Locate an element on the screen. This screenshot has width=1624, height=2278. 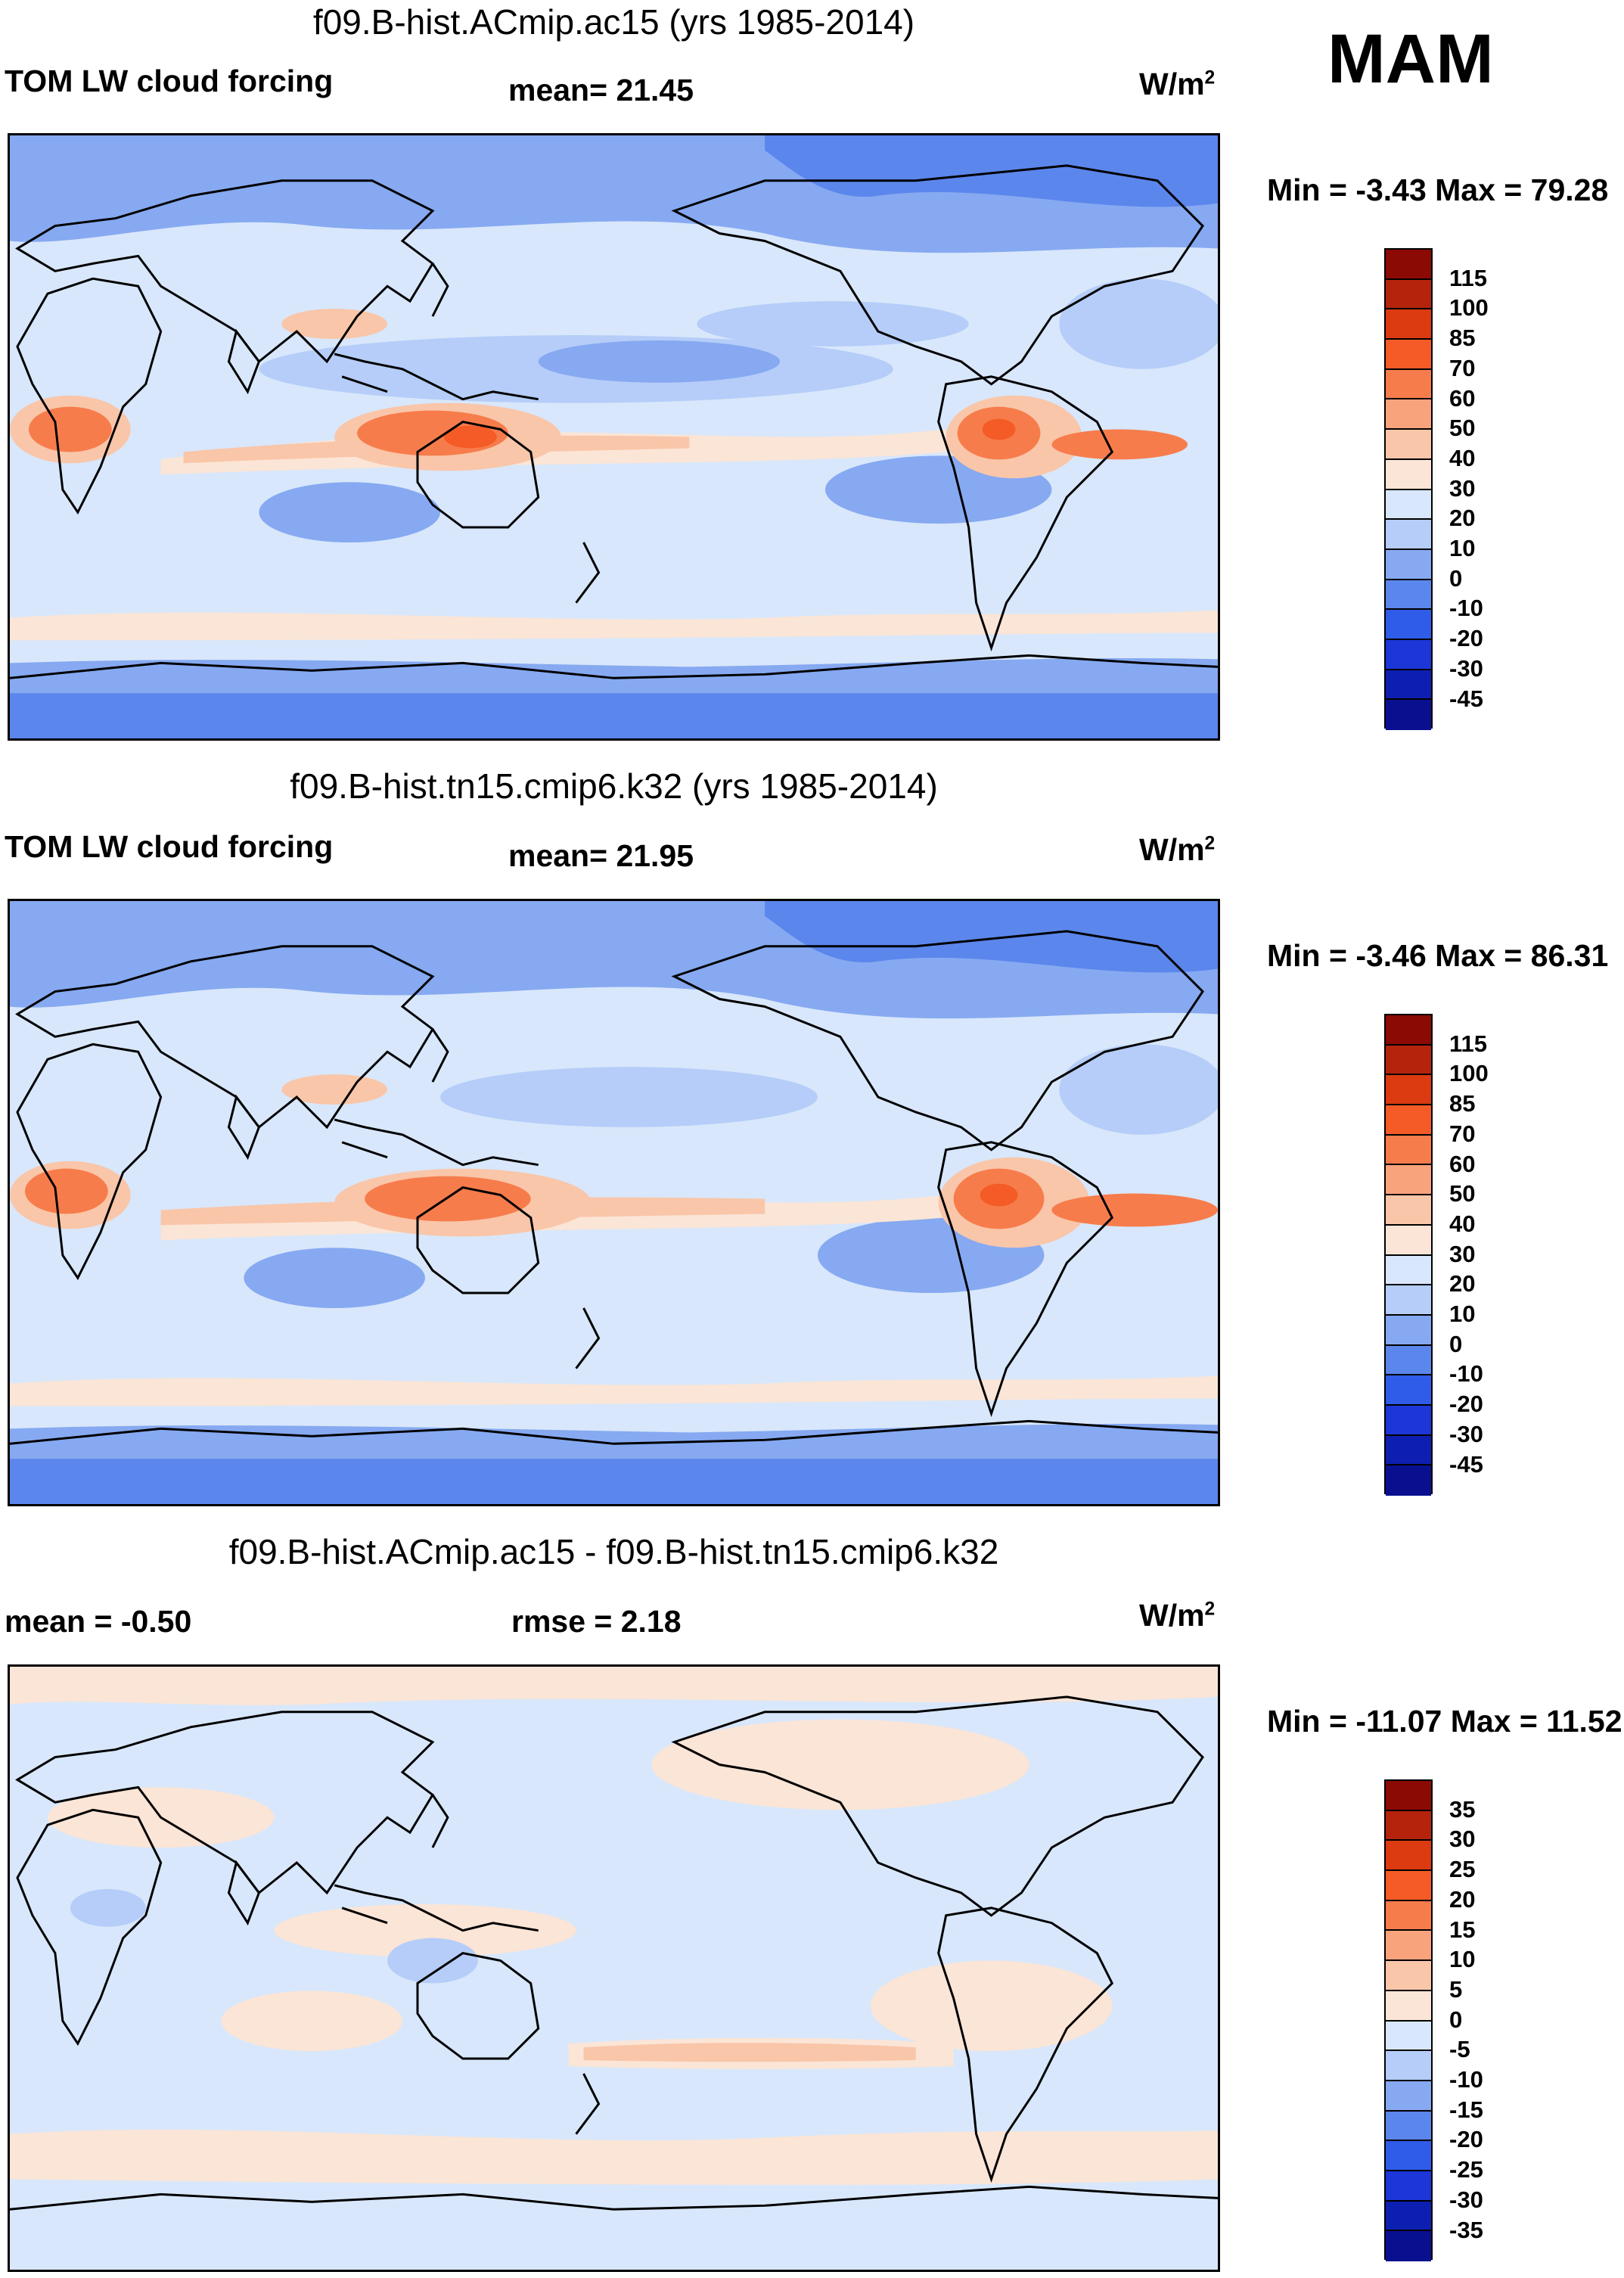
panel1-title: f09.B-hist.ACmip.ac15 (yrs 1985-2014) is located at coordinates (613, 22).